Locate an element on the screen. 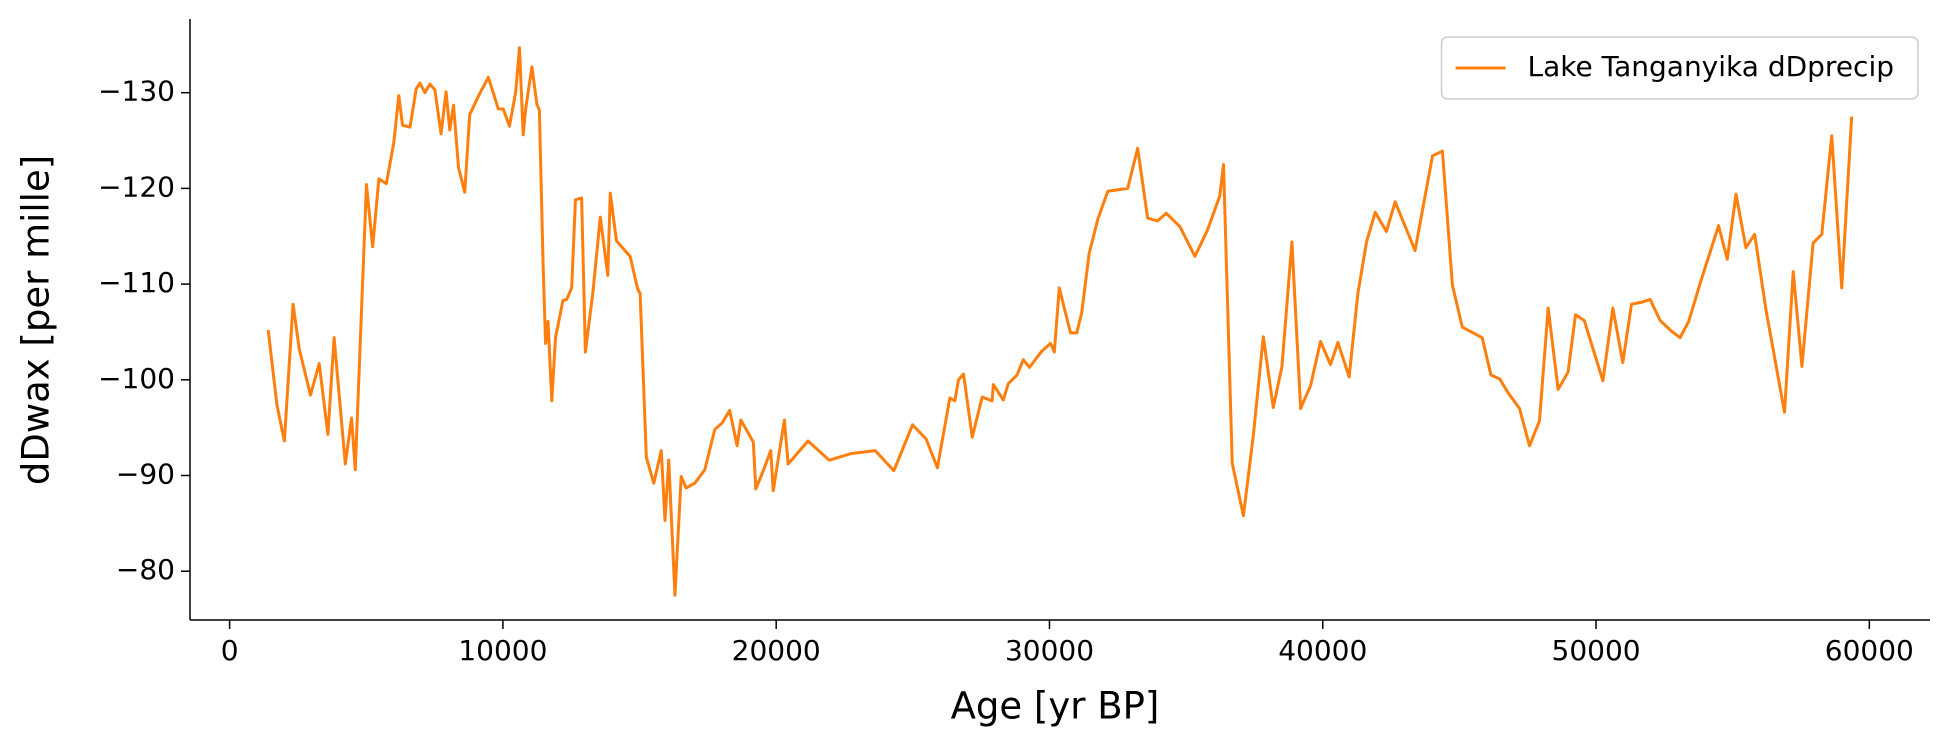 This screenshot has width=1950, height=750. x-axis-label: Age [yr BP] is located at coordinates (1055, 706).